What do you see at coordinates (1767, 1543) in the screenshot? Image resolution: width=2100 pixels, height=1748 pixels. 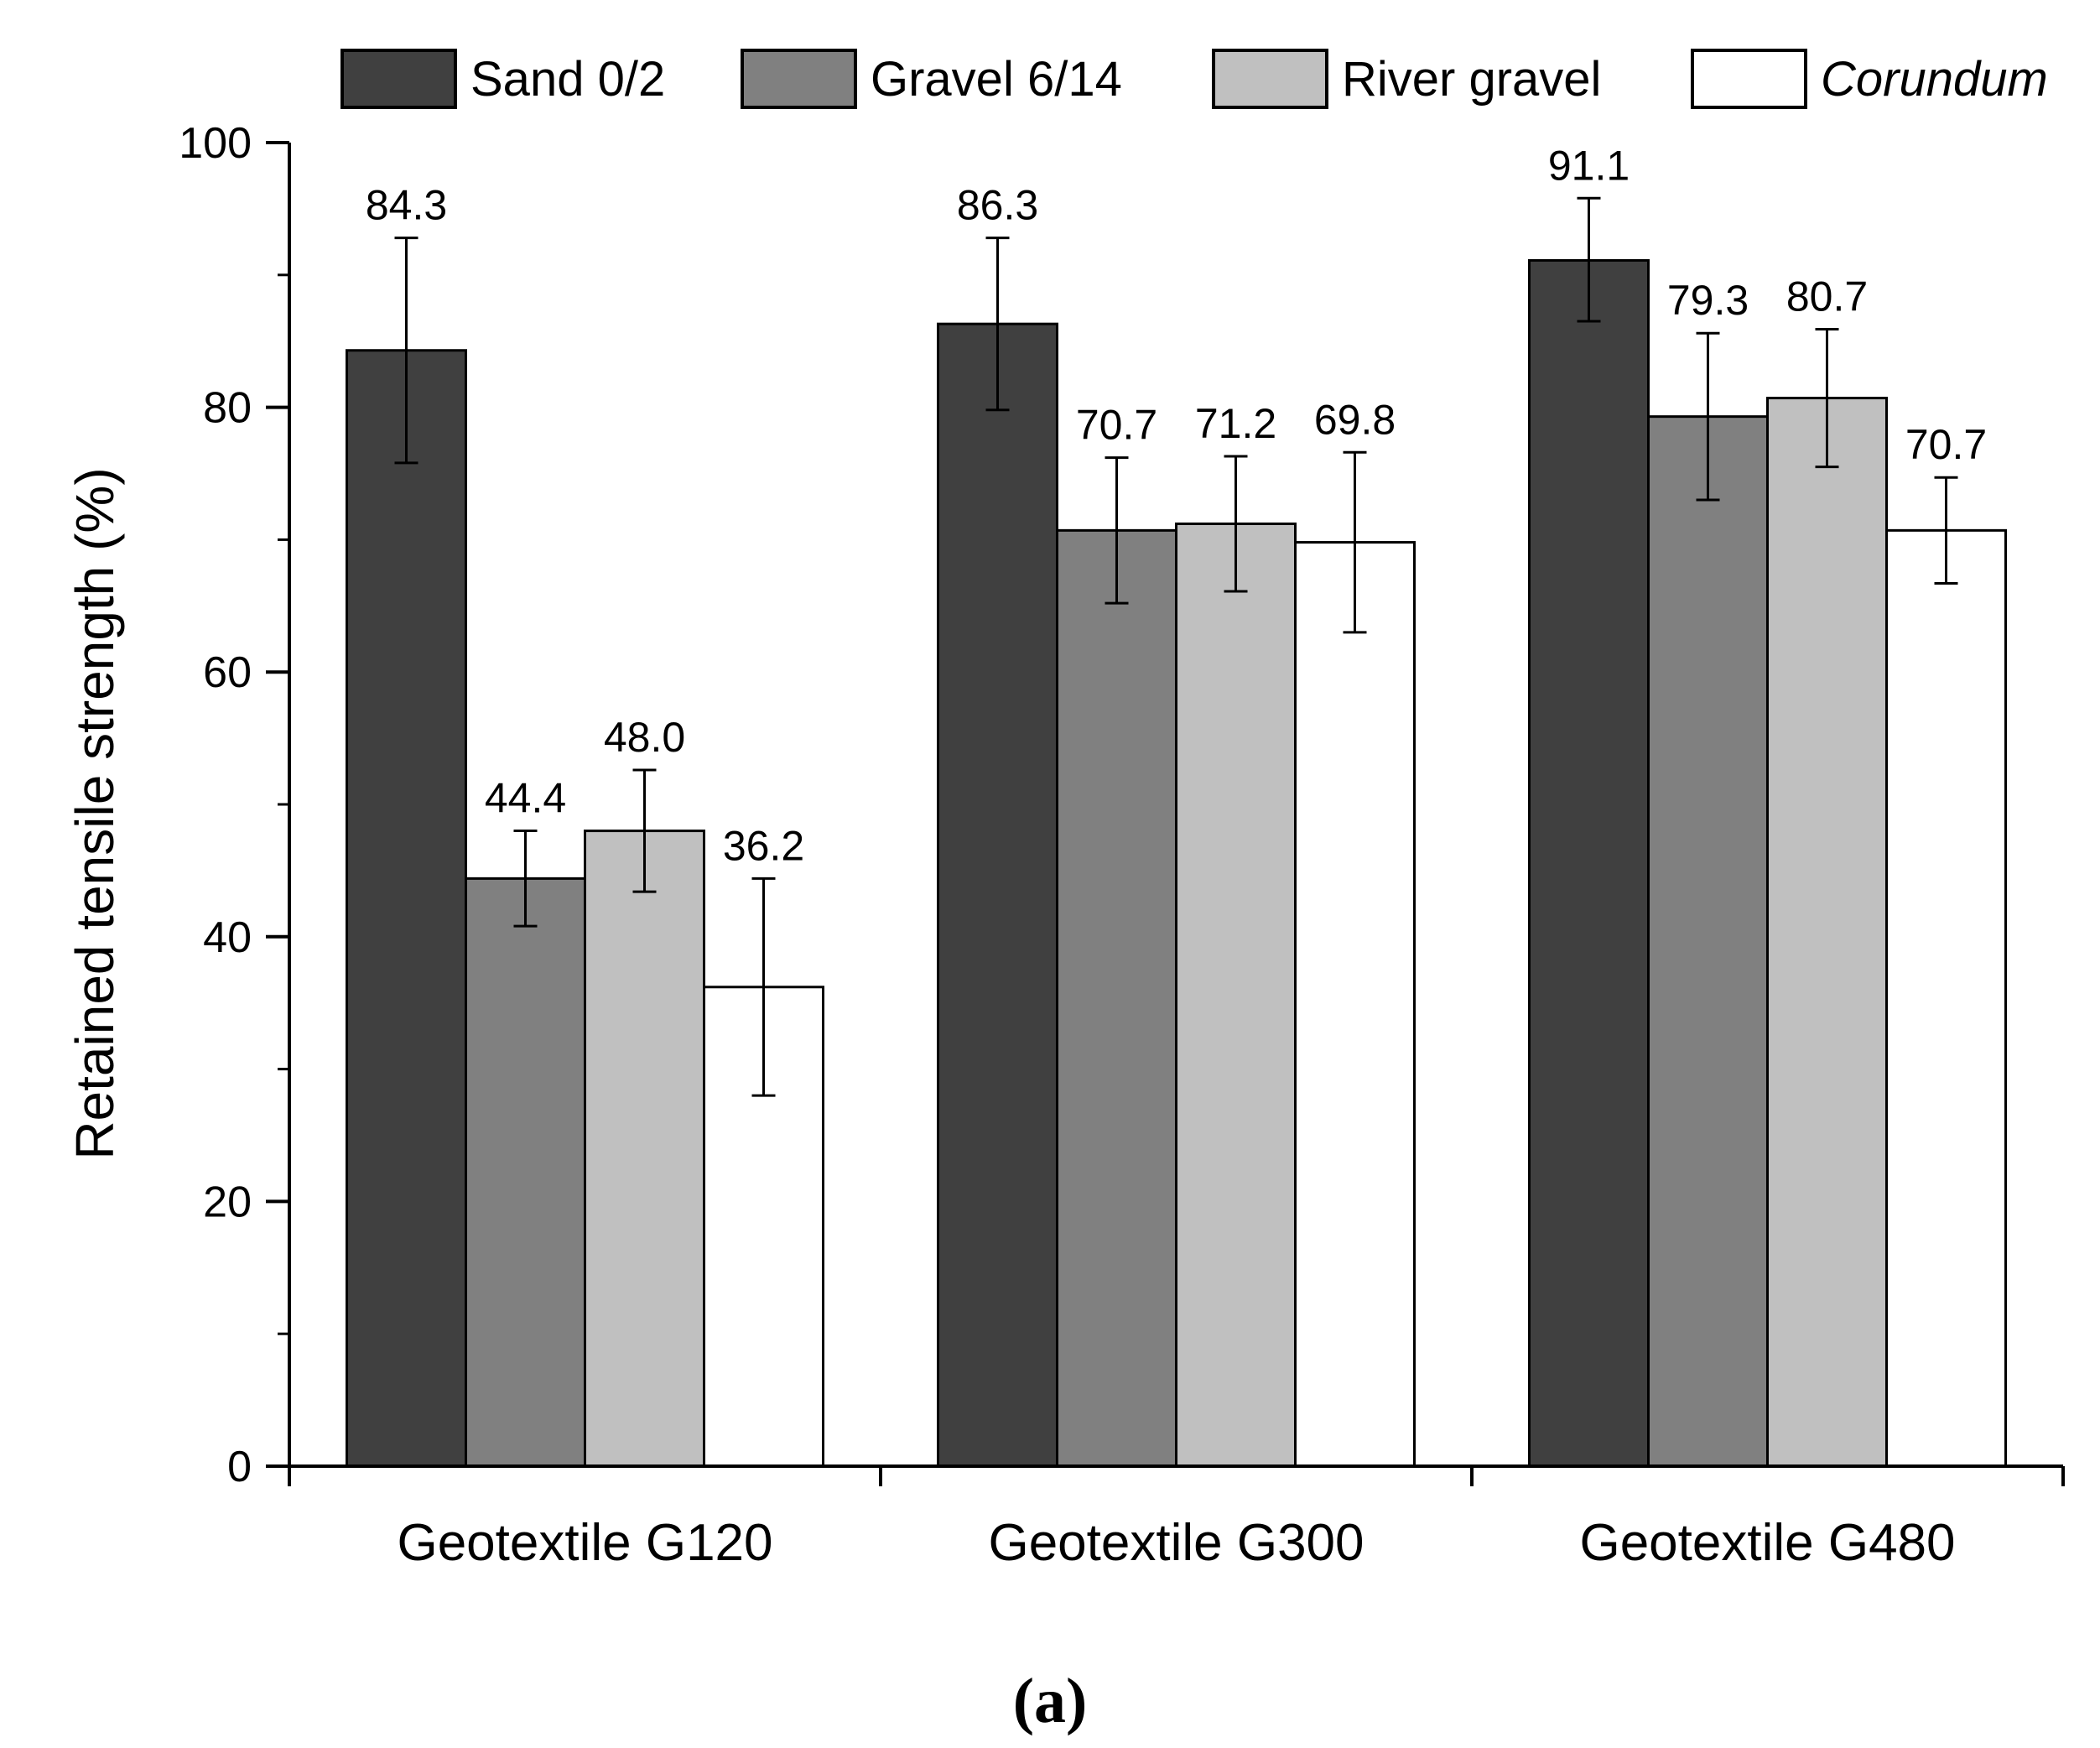 I see `x-tick-label: Geotextile G480` at bounding box center [1767, 1543].